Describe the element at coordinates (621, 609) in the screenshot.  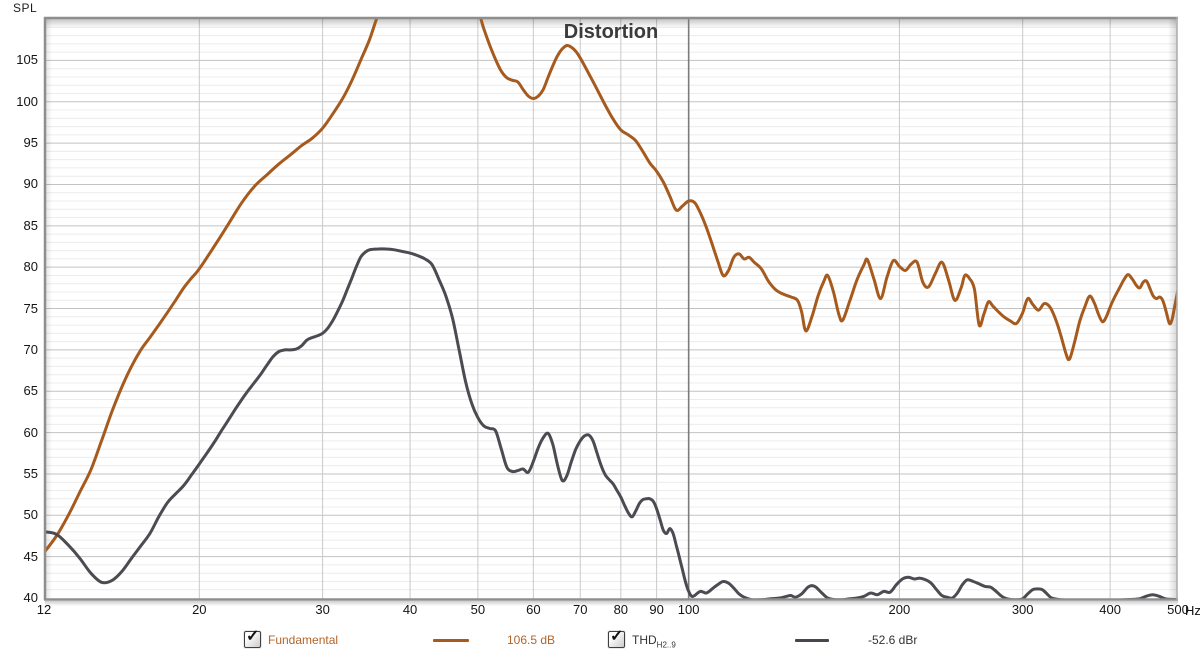
I see `x-tick-label: 80` at that location.